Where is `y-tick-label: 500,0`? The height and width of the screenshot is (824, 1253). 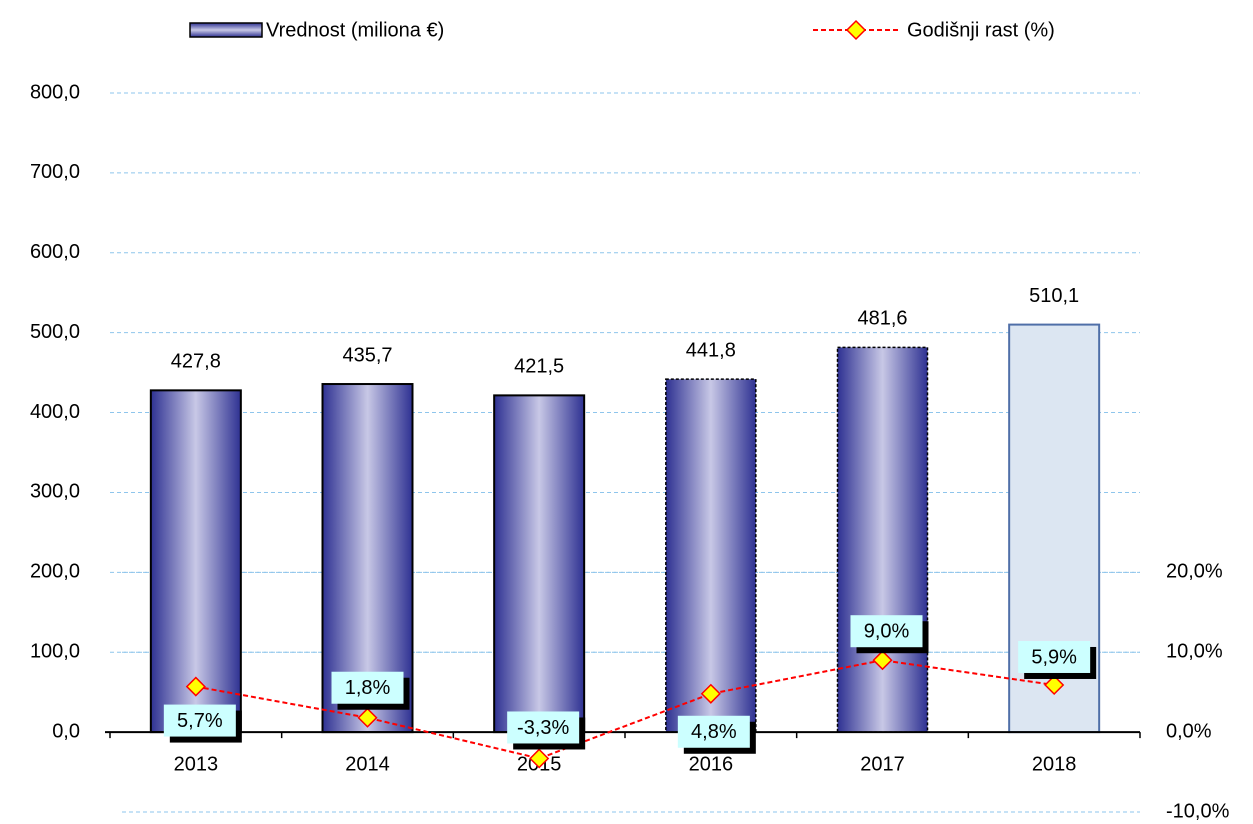
y-tick-label: 500,0 is located at coordinates (55, 332).